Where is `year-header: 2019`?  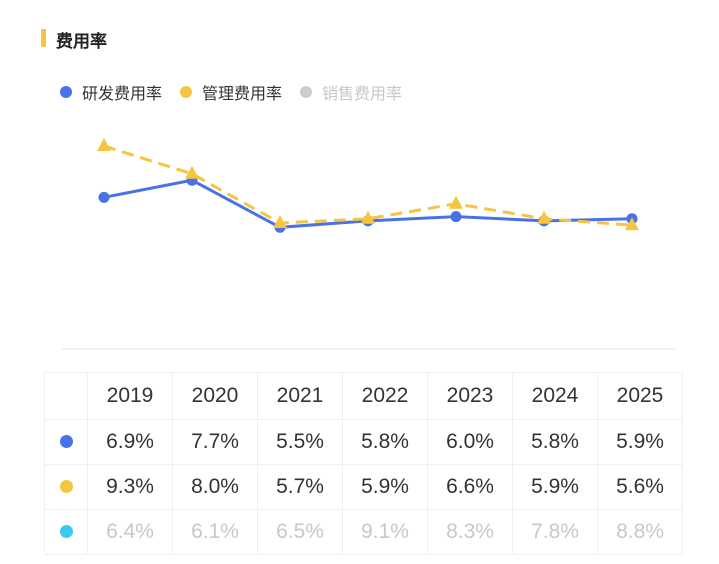 year-header: 2019 is located at coordinates (130, 396).